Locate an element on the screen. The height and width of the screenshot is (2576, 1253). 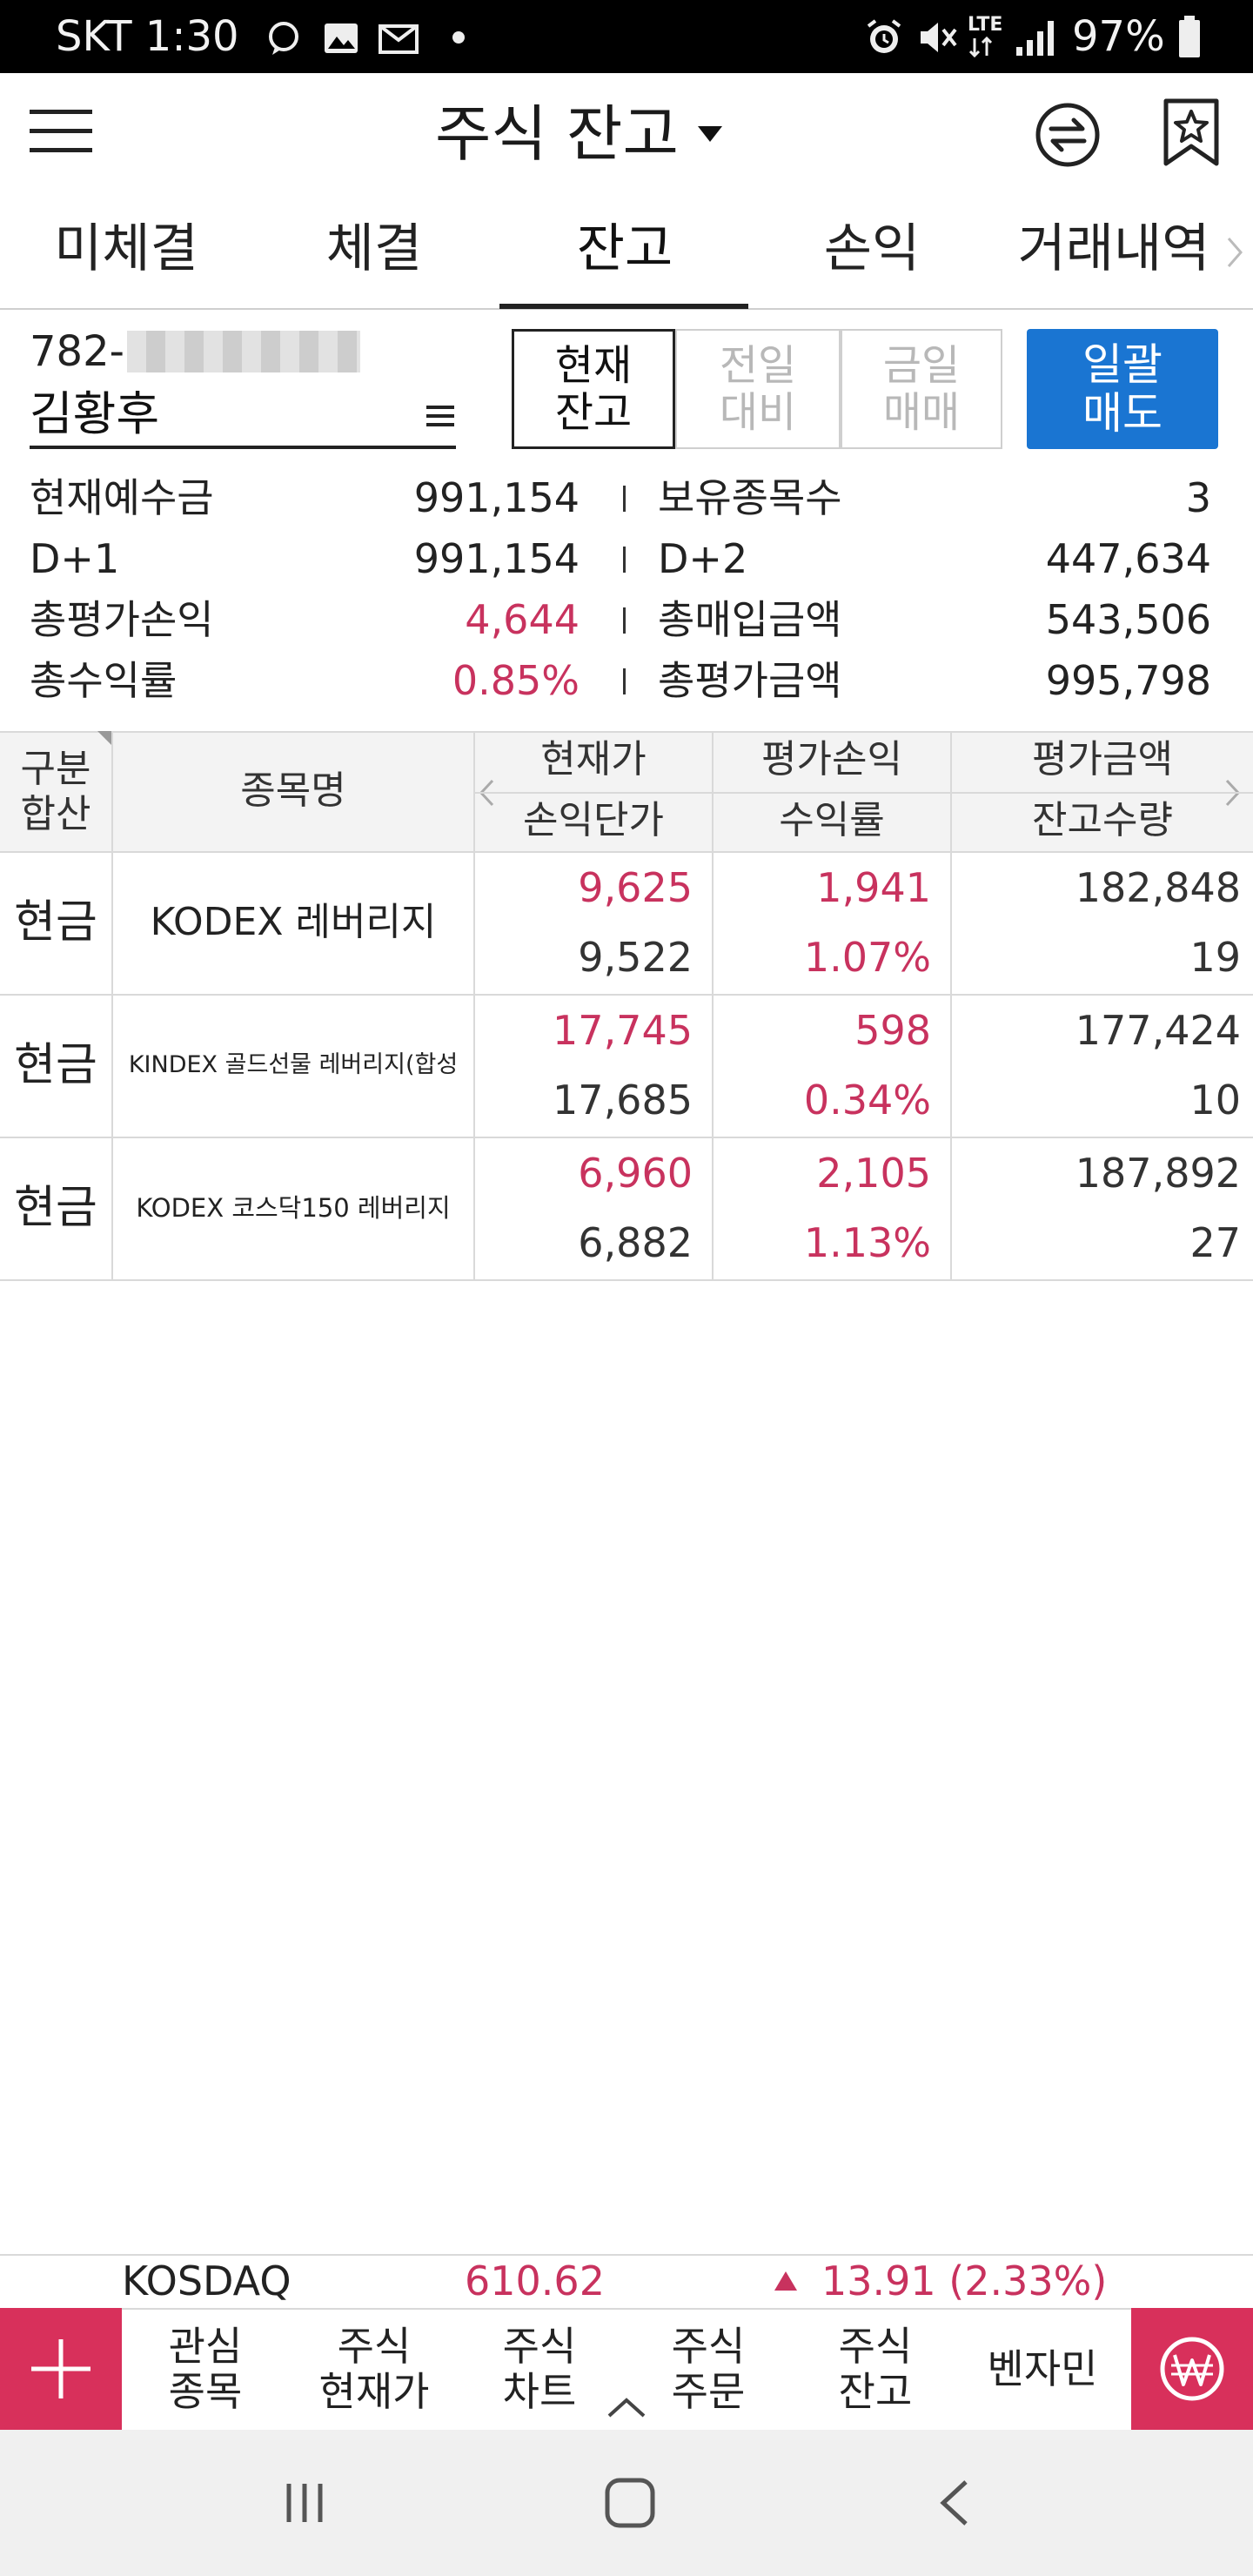
tab-transaction-history: 거래내역 is located at coordinates (1113, 248).